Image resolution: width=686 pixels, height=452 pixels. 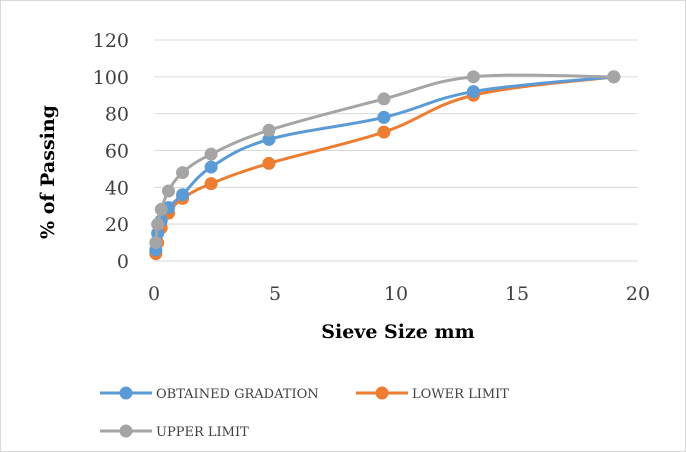 I want to click on legend-item-1: LOWER LIMIT, so click(x=432, y=394).